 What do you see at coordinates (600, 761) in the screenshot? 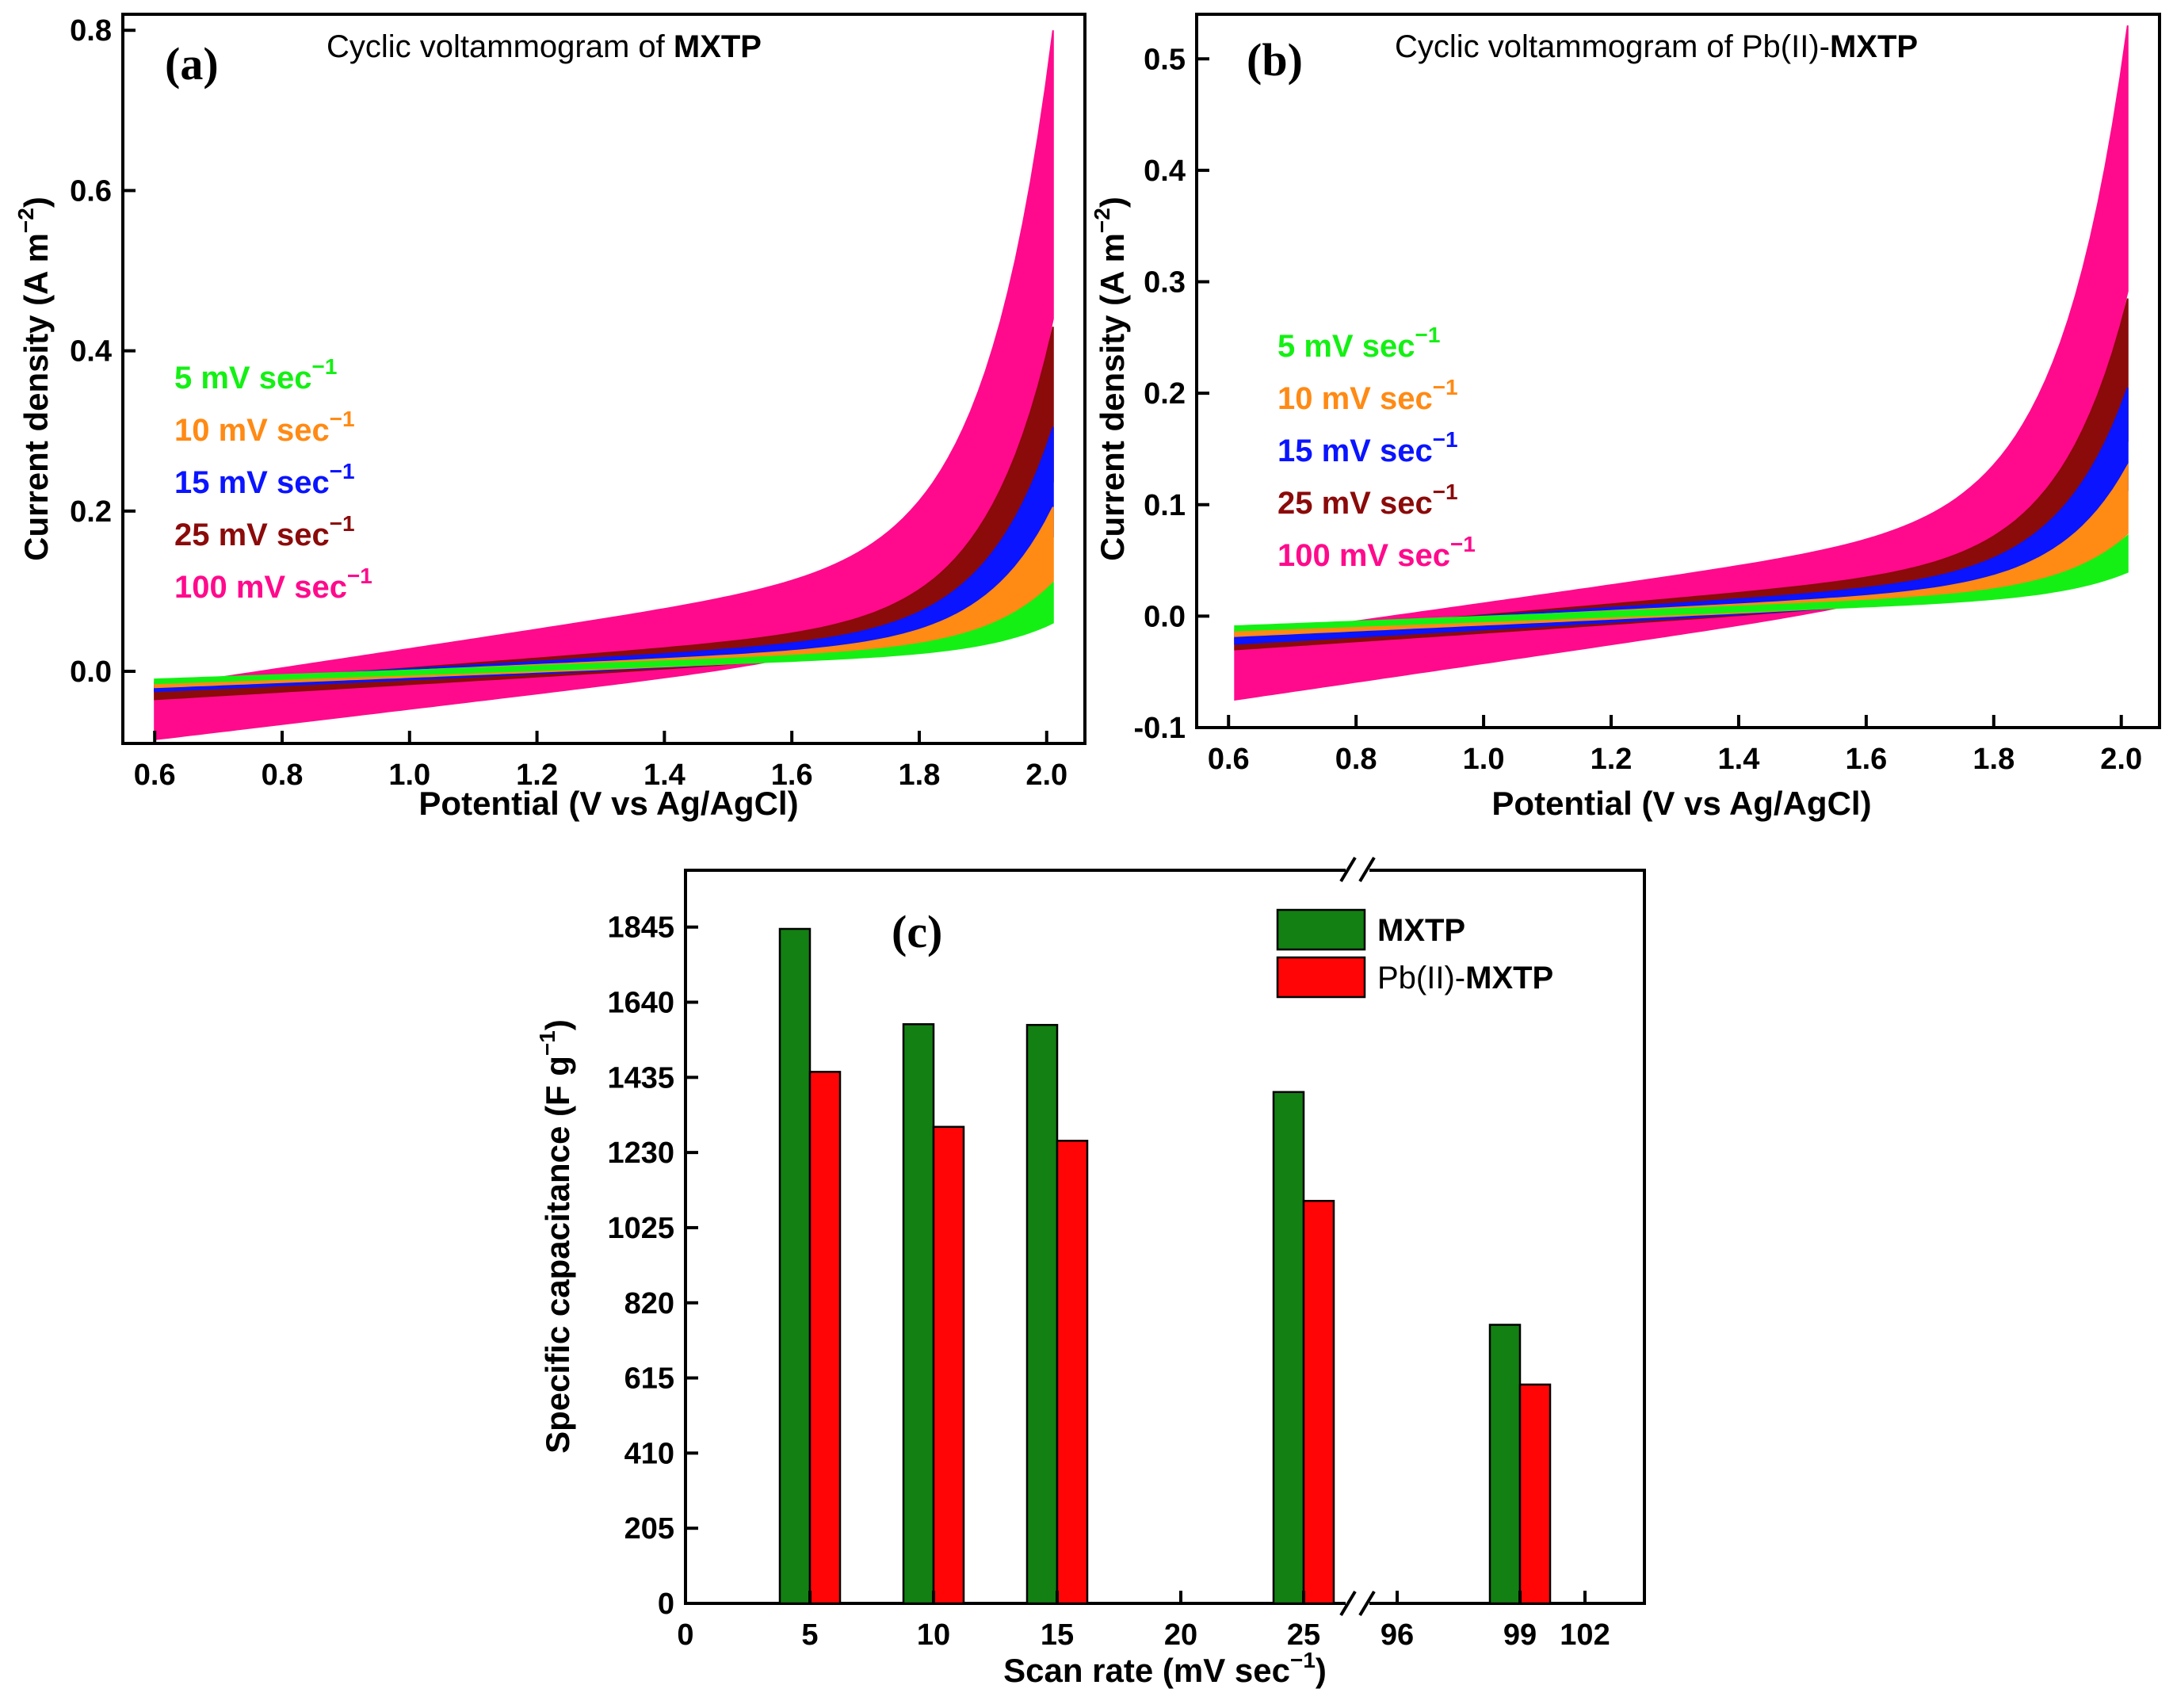
I see `panel-a-x-ticks: 0.6 0.8 1.0 1.2 1.4 1.6 1.8 2.0` at bounding box center [600, 761].